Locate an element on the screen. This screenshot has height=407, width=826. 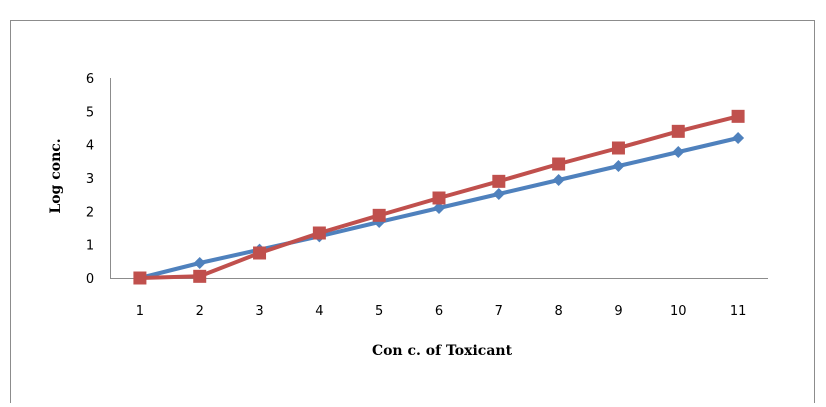
x-tick-label: 2 is located at coordinates (200, 311).